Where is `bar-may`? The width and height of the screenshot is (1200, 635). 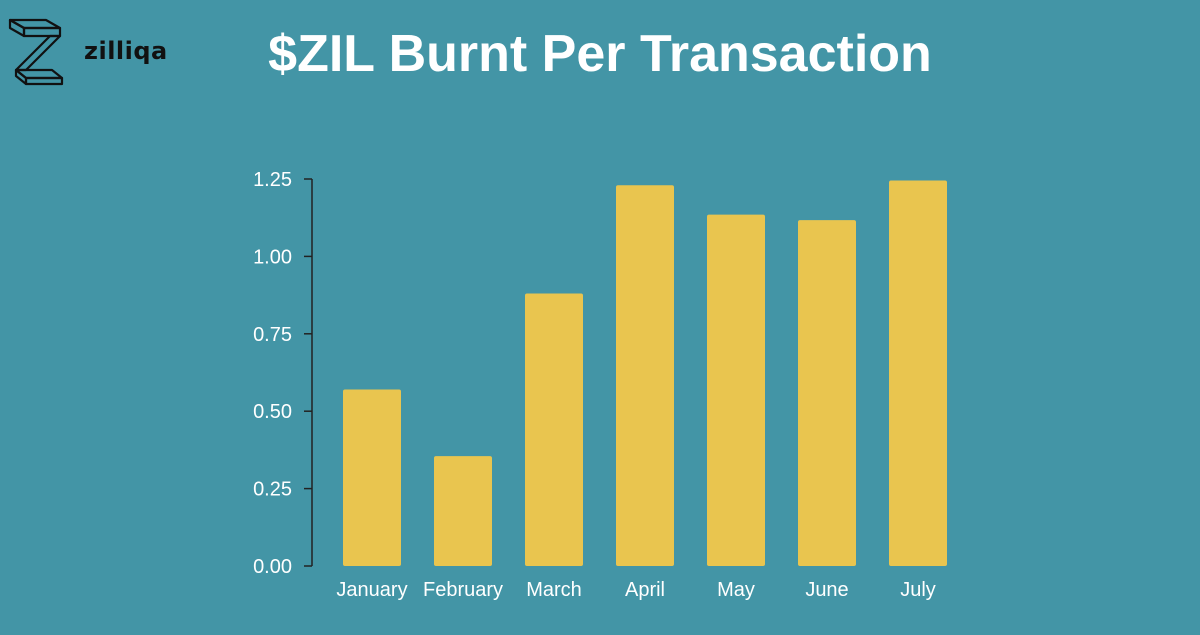 bar-may is located at coordinates (736, 390).